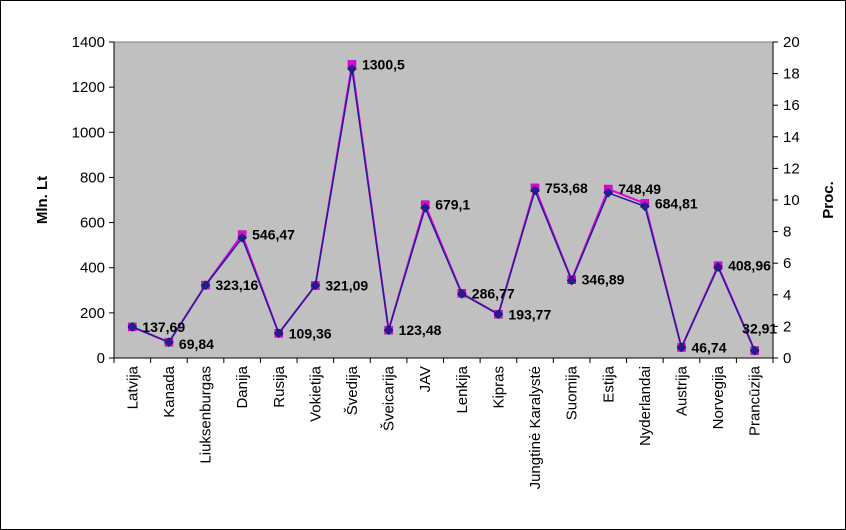 This screenshot has width=846, height=530. What do you see at coordinates (92, 223) in the screenshot?
I see `y-tick-label-left: 600` at bounding box center [92, 223].